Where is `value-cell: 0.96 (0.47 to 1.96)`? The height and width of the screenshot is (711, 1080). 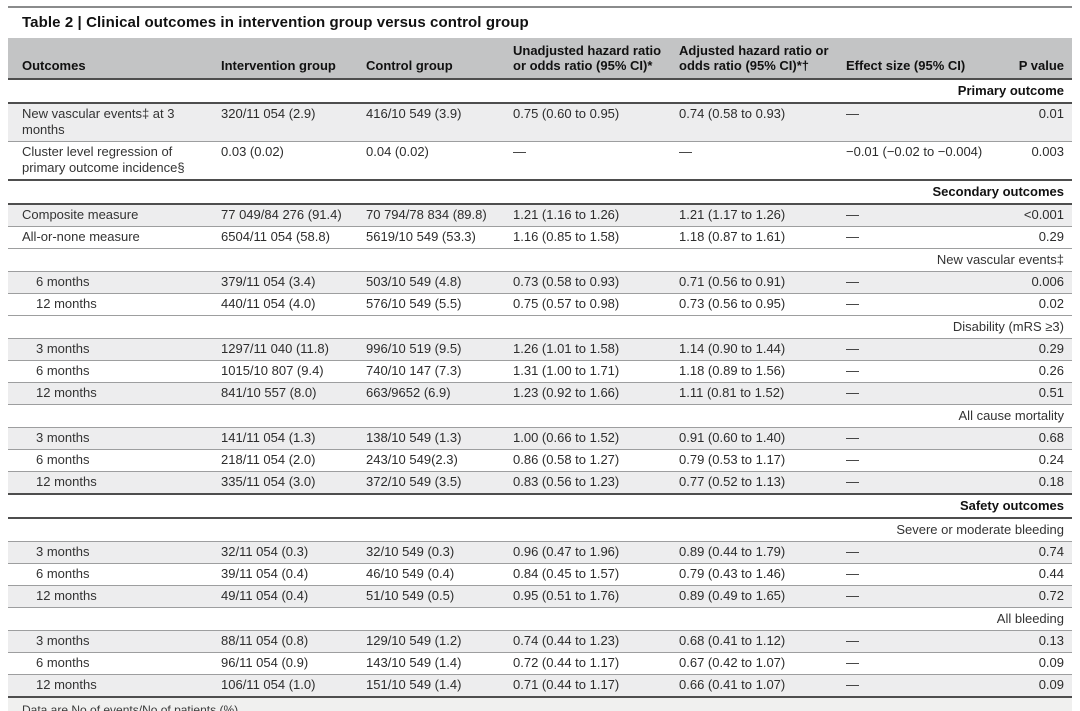
value-cell: 0.96 (0.47 to 1.96) is located at coordinates (566, 551).